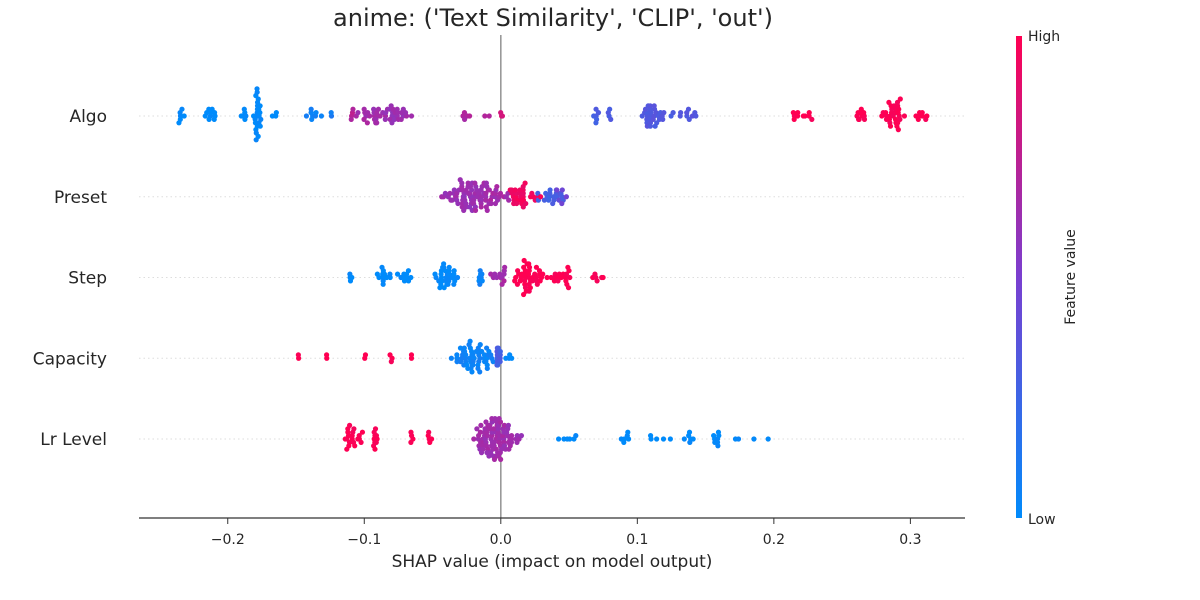  Describe the element at coordinates (70, 278) in the screenshot. I see `feature-labels: Algo Preset Step Capacity Lr Level` at that location.